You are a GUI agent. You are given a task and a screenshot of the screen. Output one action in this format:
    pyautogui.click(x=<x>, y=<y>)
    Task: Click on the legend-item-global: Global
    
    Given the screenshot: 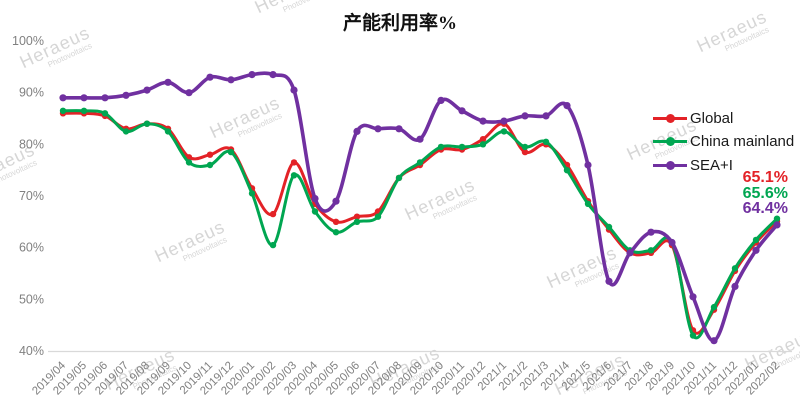 What is the action you would take?
    pyautogui.click(x=693, y=118)
    